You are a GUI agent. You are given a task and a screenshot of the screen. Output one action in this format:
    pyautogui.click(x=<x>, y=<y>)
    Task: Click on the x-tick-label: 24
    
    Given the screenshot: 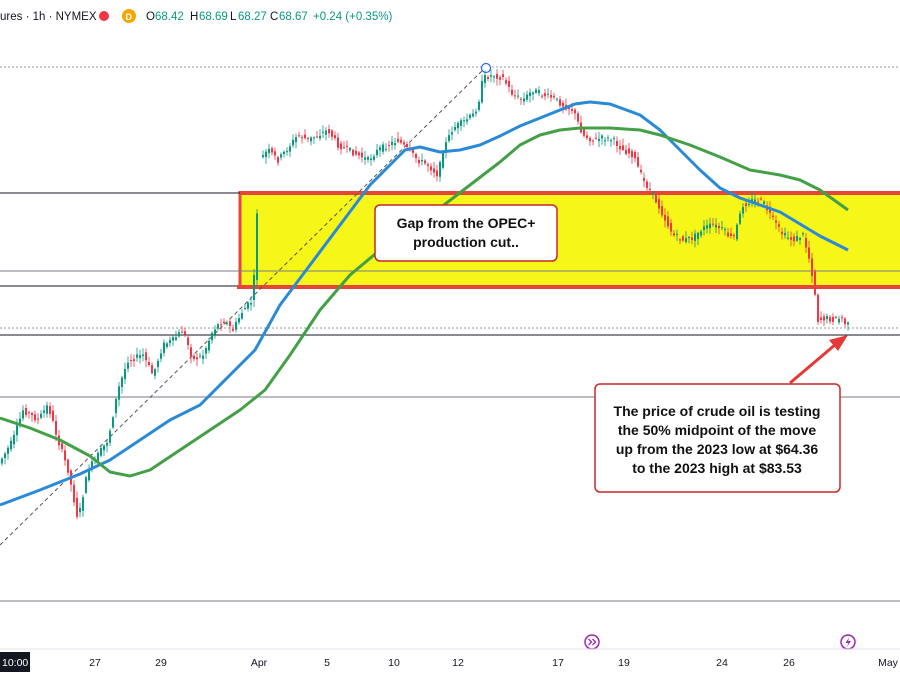 What is the action you would take?
    pyautogui.click(x=722, y=663)
    